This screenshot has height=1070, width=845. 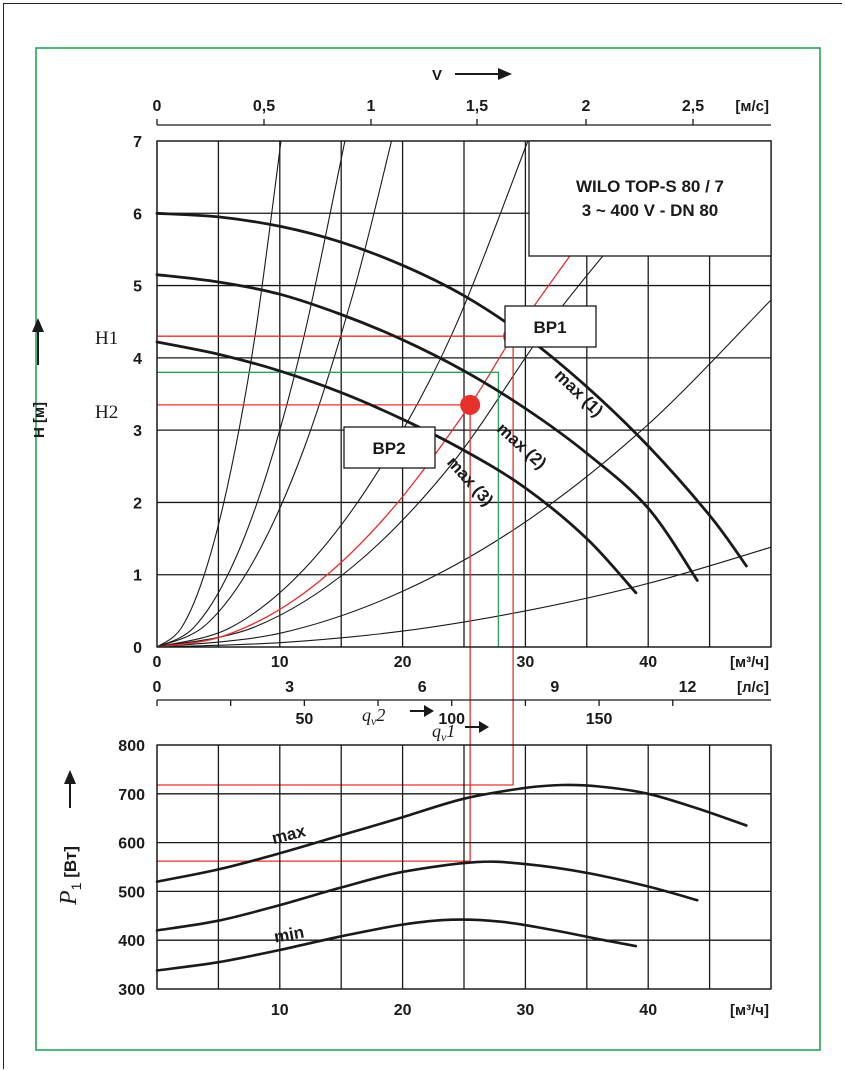 I want to click on velocity-label: V, so click(x=437, y=75).